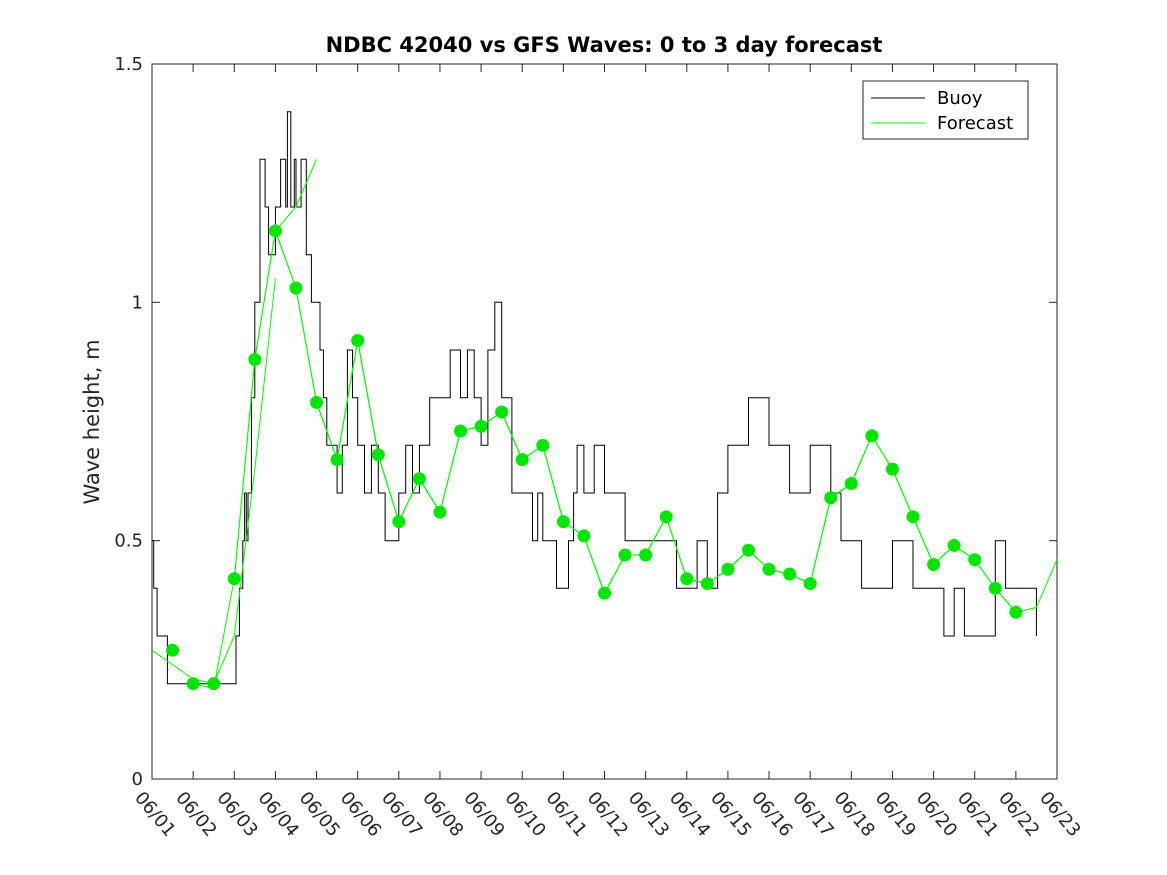 The width and height of the screenshot is (1167, 875). Describe the element at coordinates (128, 541) in the screenshot. I see `y-tick-label: 0.5` at that location.